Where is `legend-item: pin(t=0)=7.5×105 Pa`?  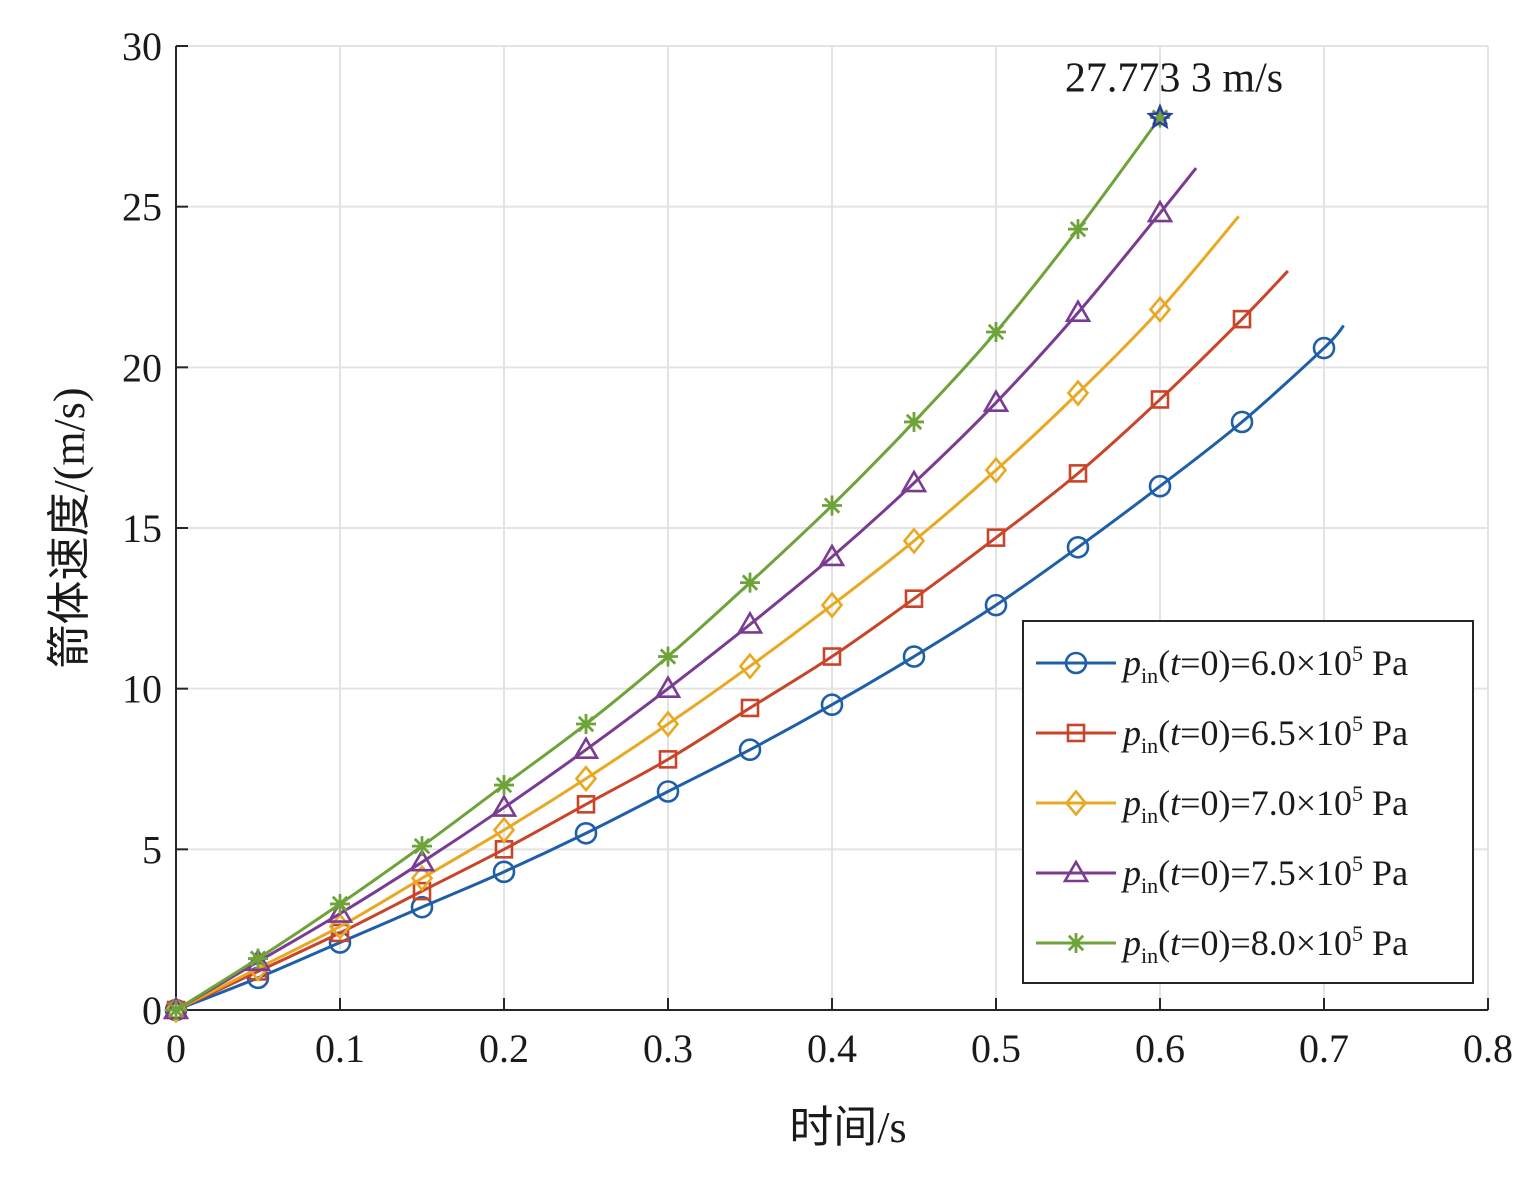
legend-item: pin(t=0)=7.5×105 Pa is located at coordinates (1222, 874).